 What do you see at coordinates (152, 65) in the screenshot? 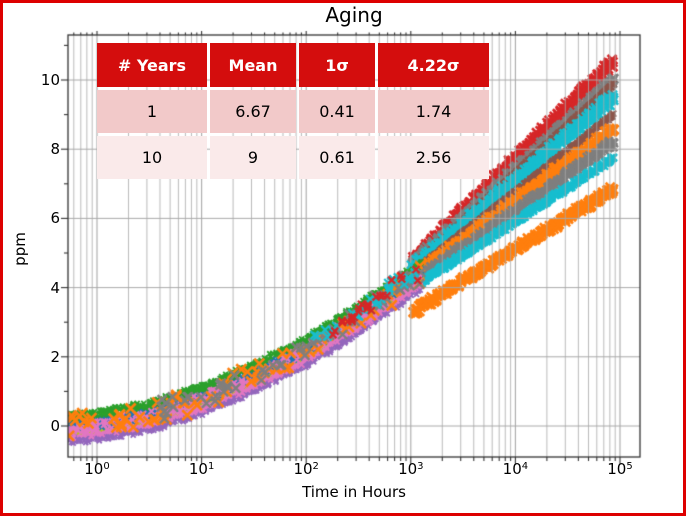
I see `table-header-years: # Years` at bounding box center [152, 65].